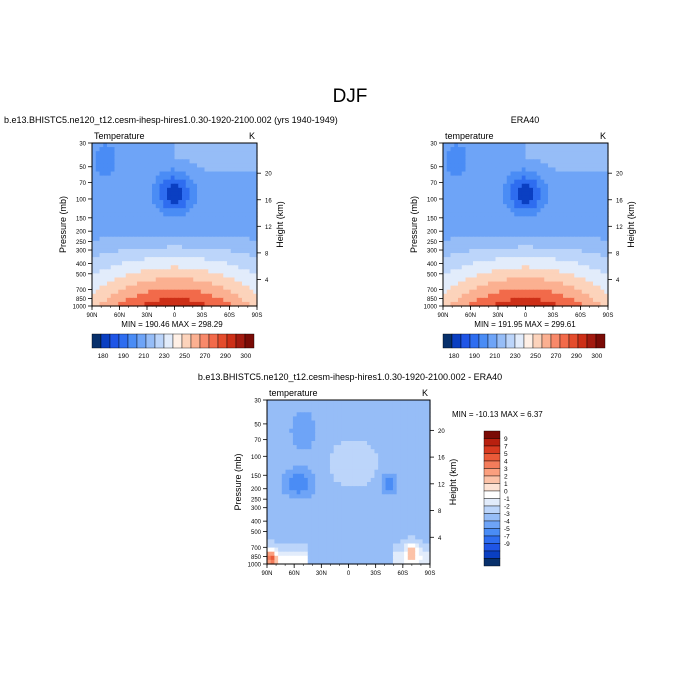  Describe the element at coordinates (202, 316) in the screenshot. I see `x-tick-label: 30S` at that location.